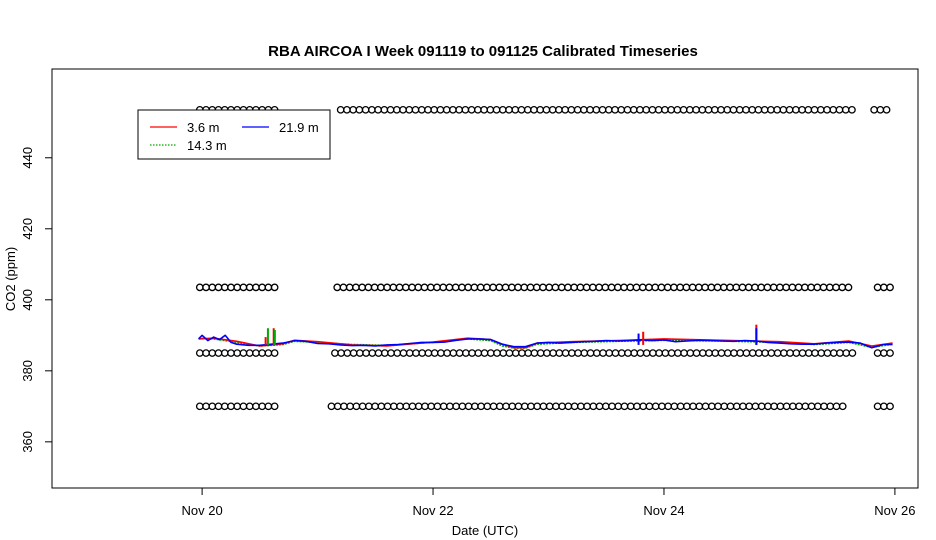  What do you see at coordinates (545, 341) in the screenshot?
I see `series-line-21-9-m` at bounding box center [545, 341].